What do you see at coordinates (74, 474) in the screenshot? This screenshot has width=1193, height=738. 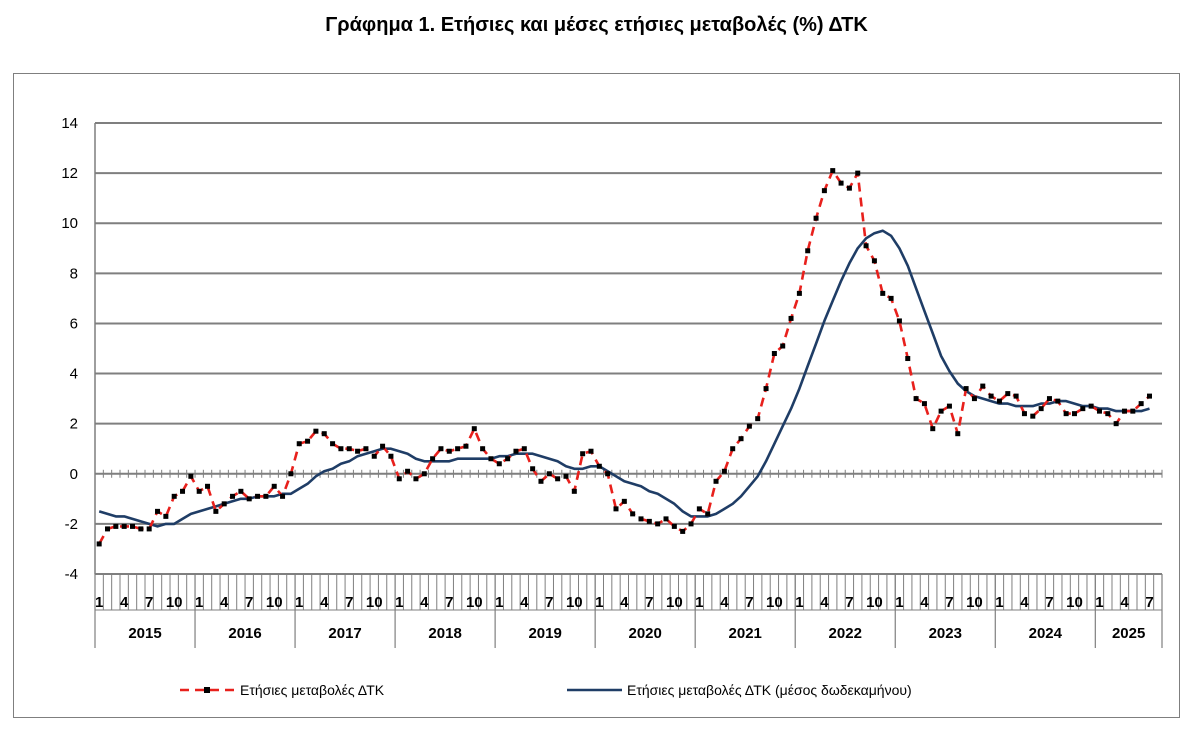 I see `y-tick-label: 0` at bounding box center [74, 474].